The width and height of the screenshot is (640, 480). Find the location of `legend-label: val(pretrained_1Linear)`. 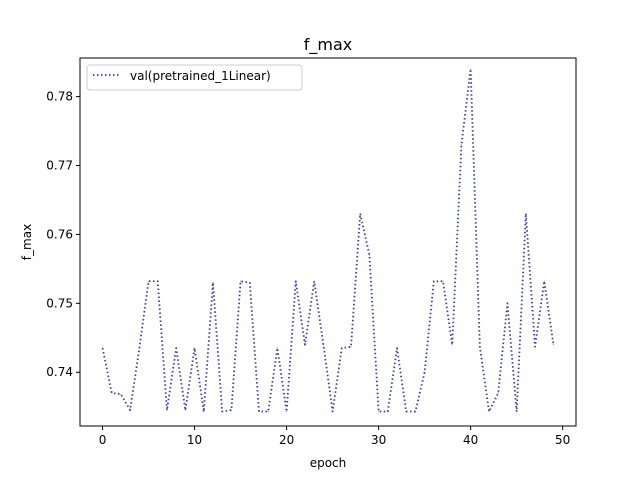

legend-label: val(pretrained_1Linear) is located at coordinates (200, 76).